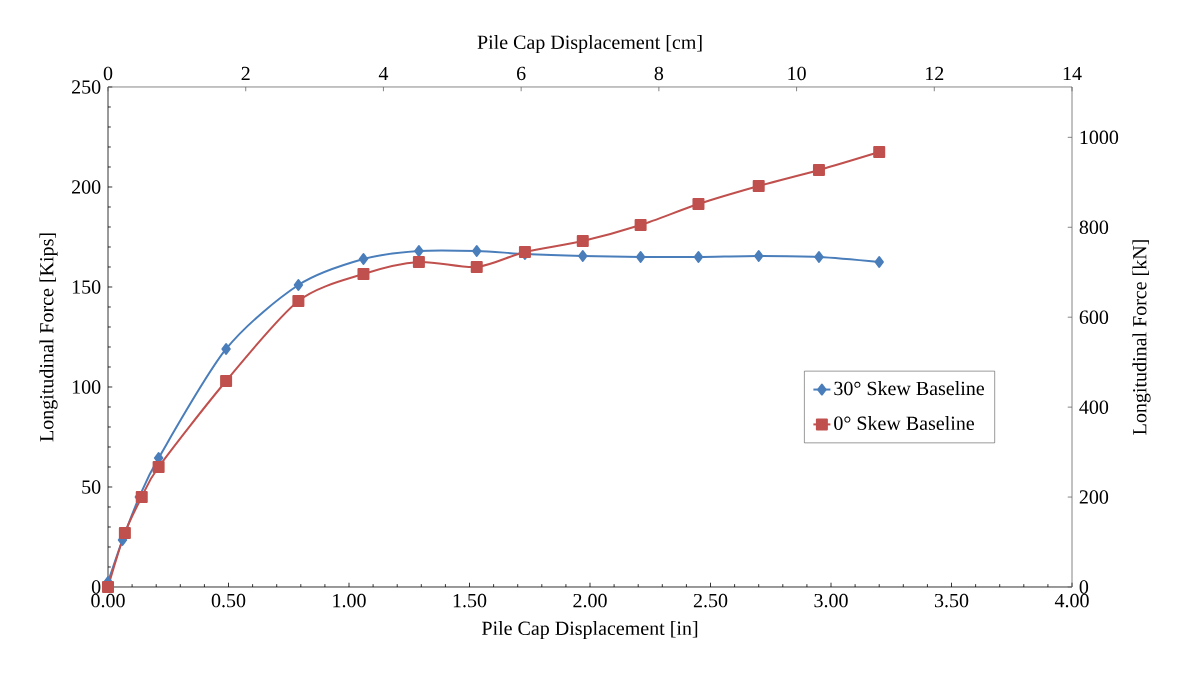 This screenshot has height=675, width=1195. Describe the element at coordinates (589, 44) in the screenshot. I see `x2-axis-title: Pile Cap Displacement [cm]` at that location.